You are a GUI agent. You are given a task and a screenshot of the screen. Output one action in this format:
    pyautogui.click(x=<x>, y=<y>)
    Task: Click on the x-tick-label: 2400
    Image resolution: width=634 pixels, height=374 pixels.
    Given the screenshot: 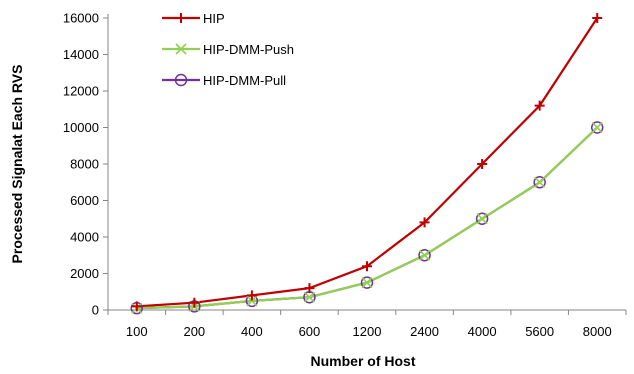 What is the action you would take?
    pyautogui.click(x=424, y=331)
    